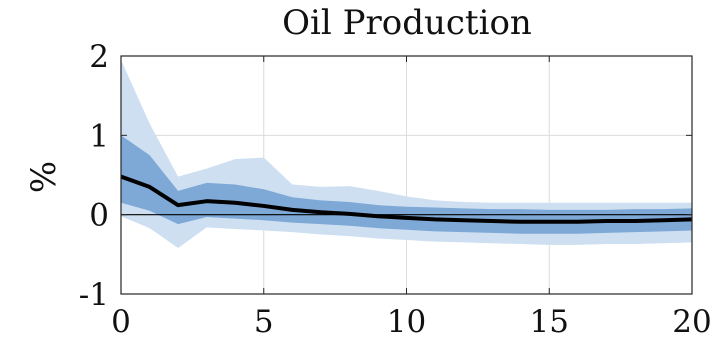 The image size is (717, 343). What do you see at coordinates (406, 322) in the screenshot?
I see `x-tick-label: 10` at bounding box center [406, 322].